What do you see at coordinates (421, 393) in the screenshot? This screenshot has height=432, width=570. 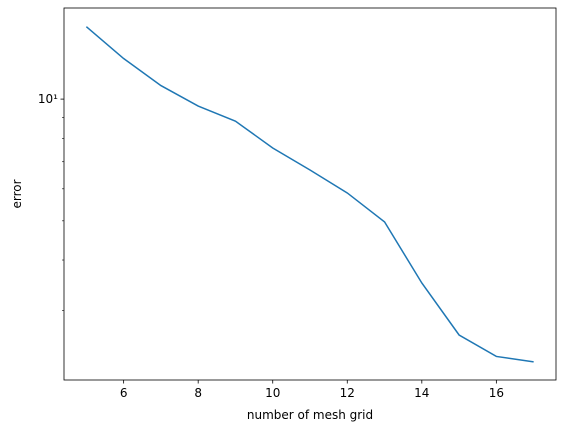 I see `x-tick-label: 14` at bounding box center [421, 393].